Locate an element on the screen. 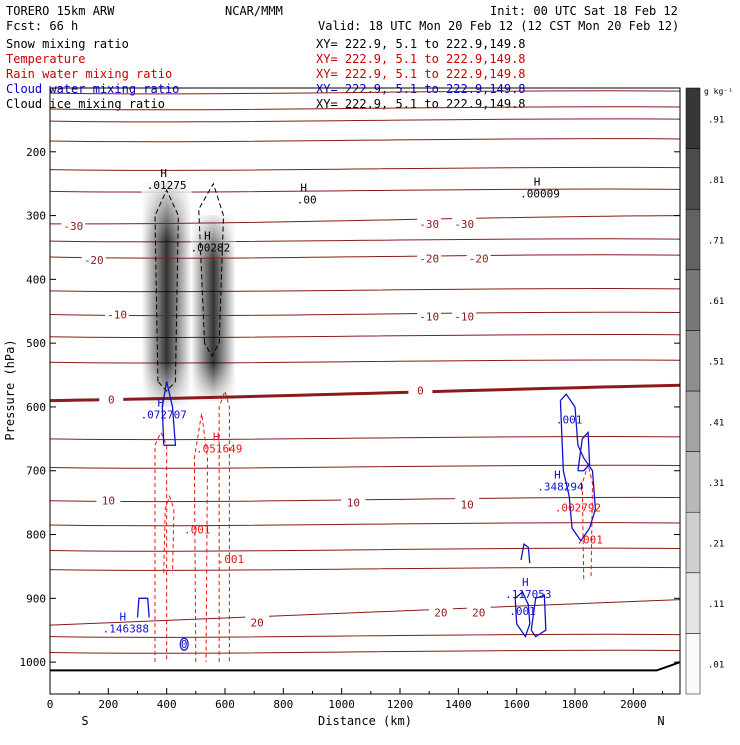 This screenshot has width=740, height=745. x-tick-label: 0 is located at coordinates (50, 704).